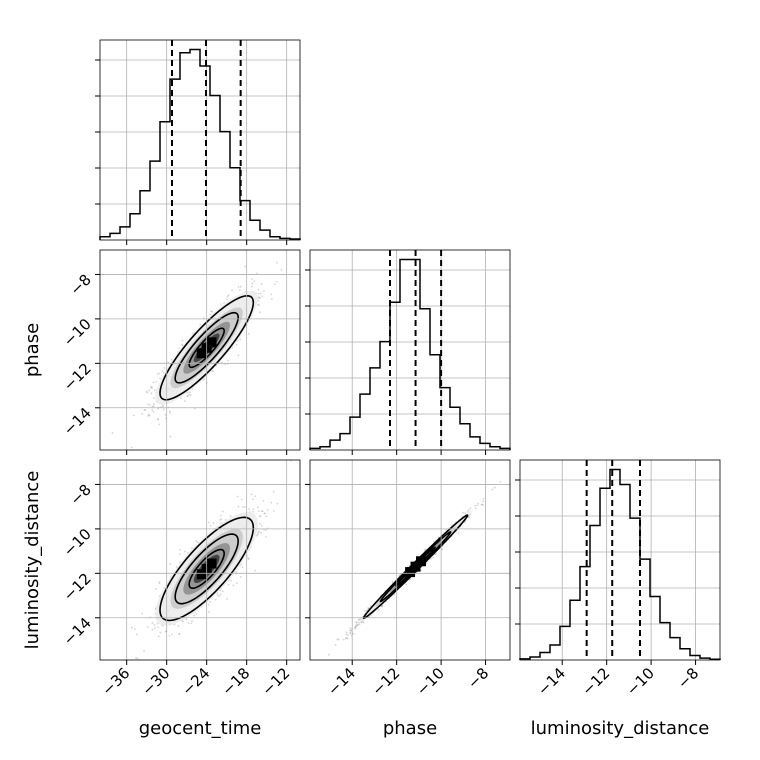 This screenshot has height=760, width=760. I want to click on y-tick-label: −14, so click(77, 421).